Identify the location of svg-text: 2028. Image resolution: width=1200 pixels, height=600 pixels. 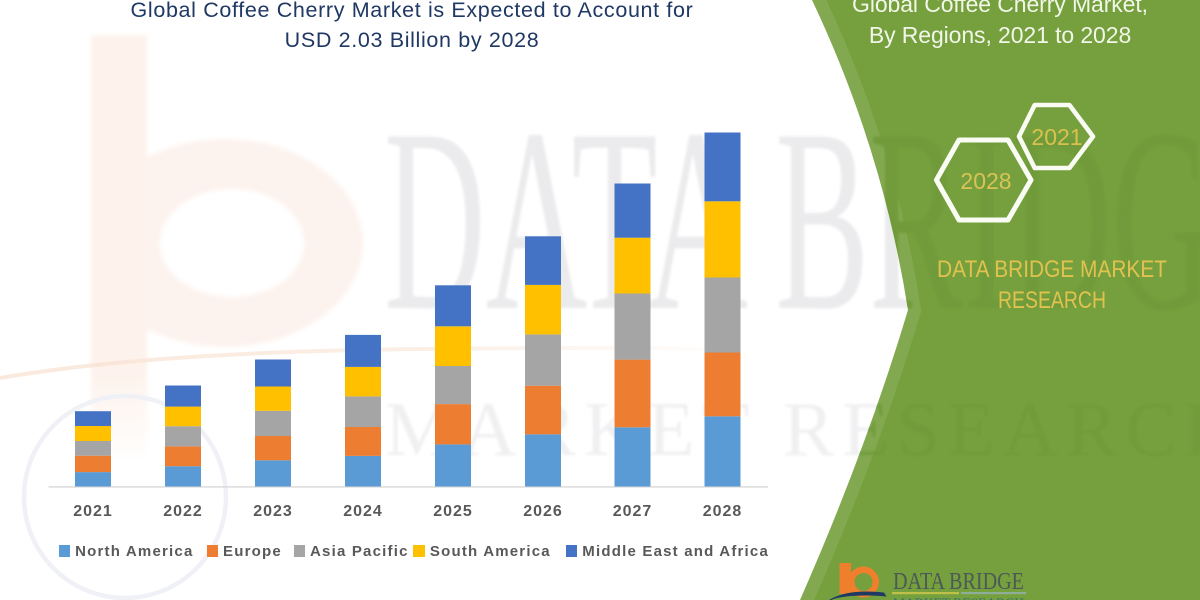
(985, 181).